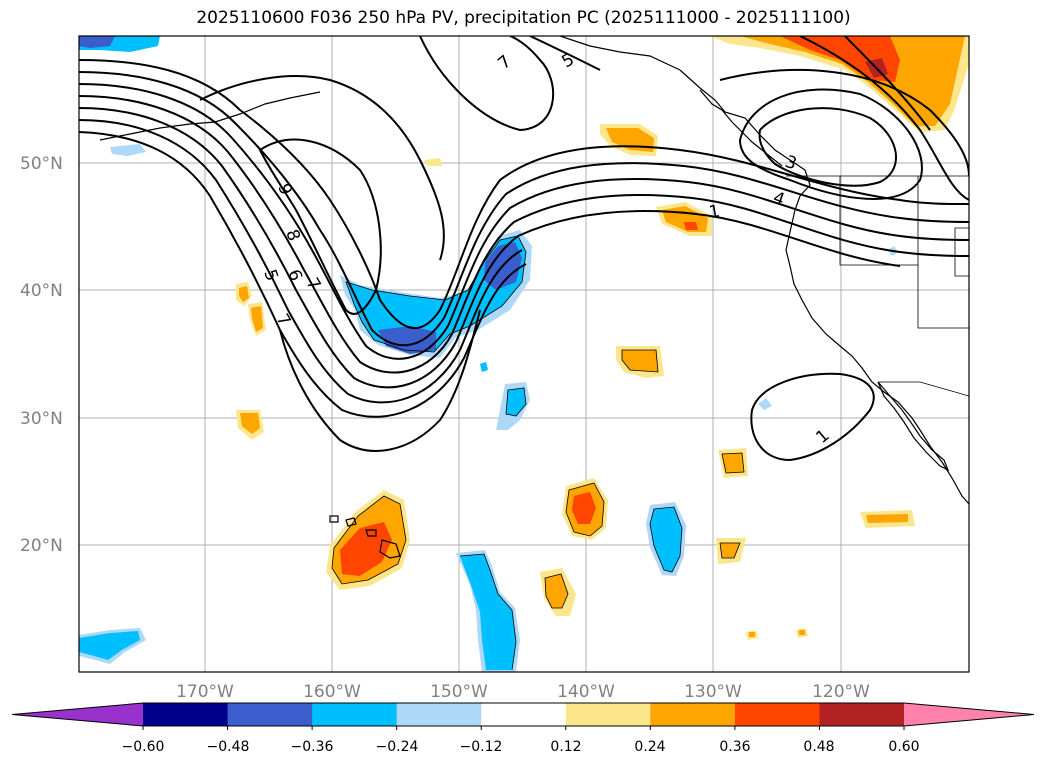 This screenshot has width=1047, height=765. What do you see at coordinates (407, 340) in the screenshot?
I see `blue-patch-main-core2` at bounding box center [407, 340].